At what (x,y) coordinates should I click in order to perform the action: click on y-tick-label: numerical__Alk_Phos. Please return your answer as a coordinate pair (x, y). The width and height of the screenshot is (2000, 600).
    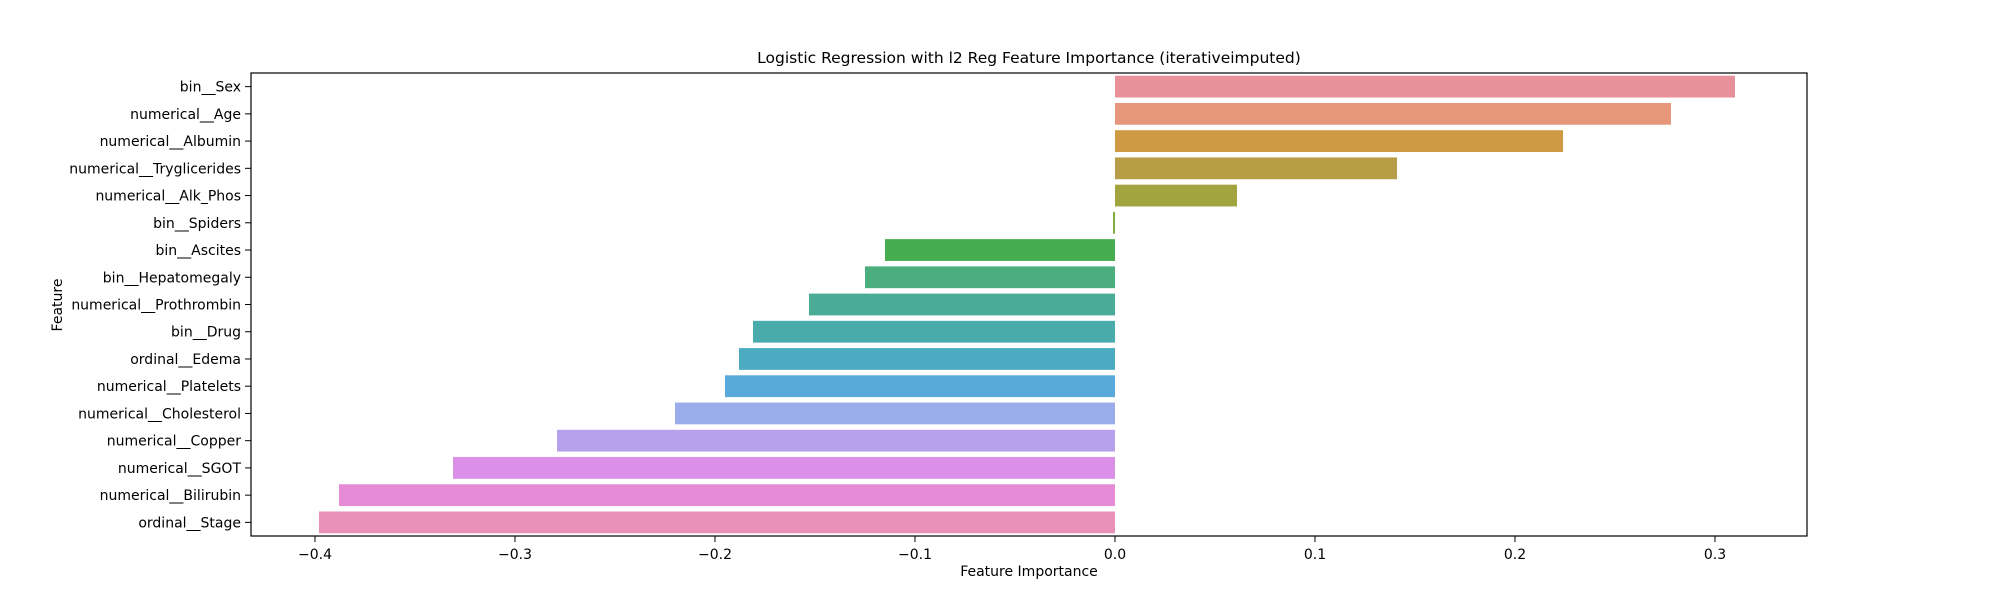
    Looking at the image, I should click on (168, 197).